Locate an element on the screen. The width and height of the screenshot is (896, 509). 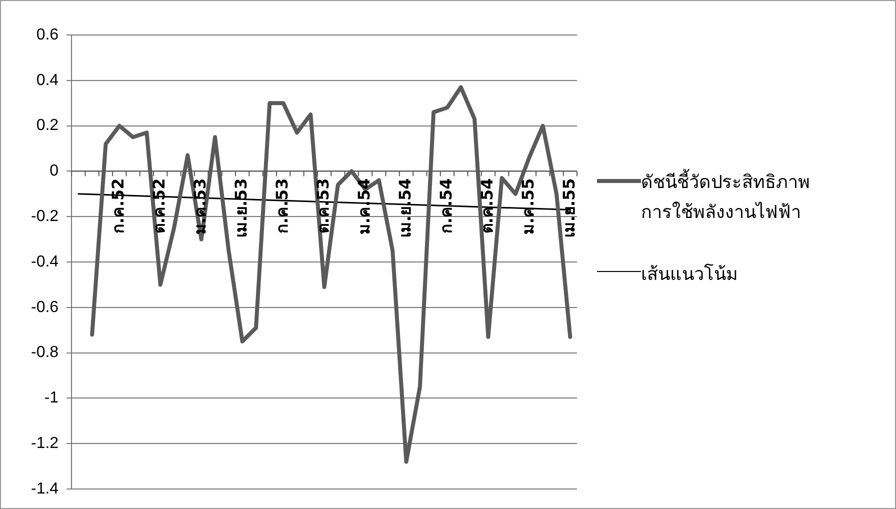
x-tick-label: เม.ย.55 is located at coordinates (568, 208).